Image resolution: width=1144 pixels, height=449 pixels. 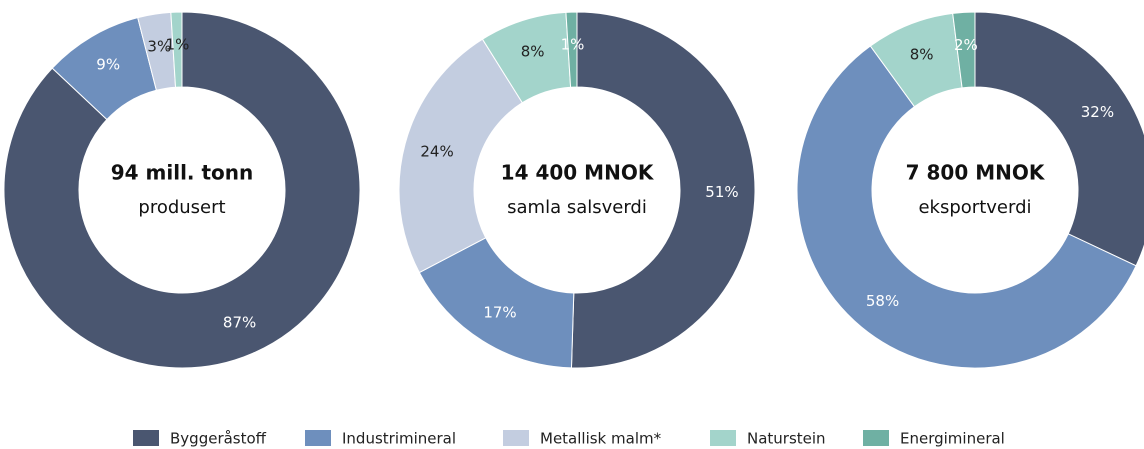 I want to click on center-subtitle: samla salsverdi, so click(x=577, y=207).